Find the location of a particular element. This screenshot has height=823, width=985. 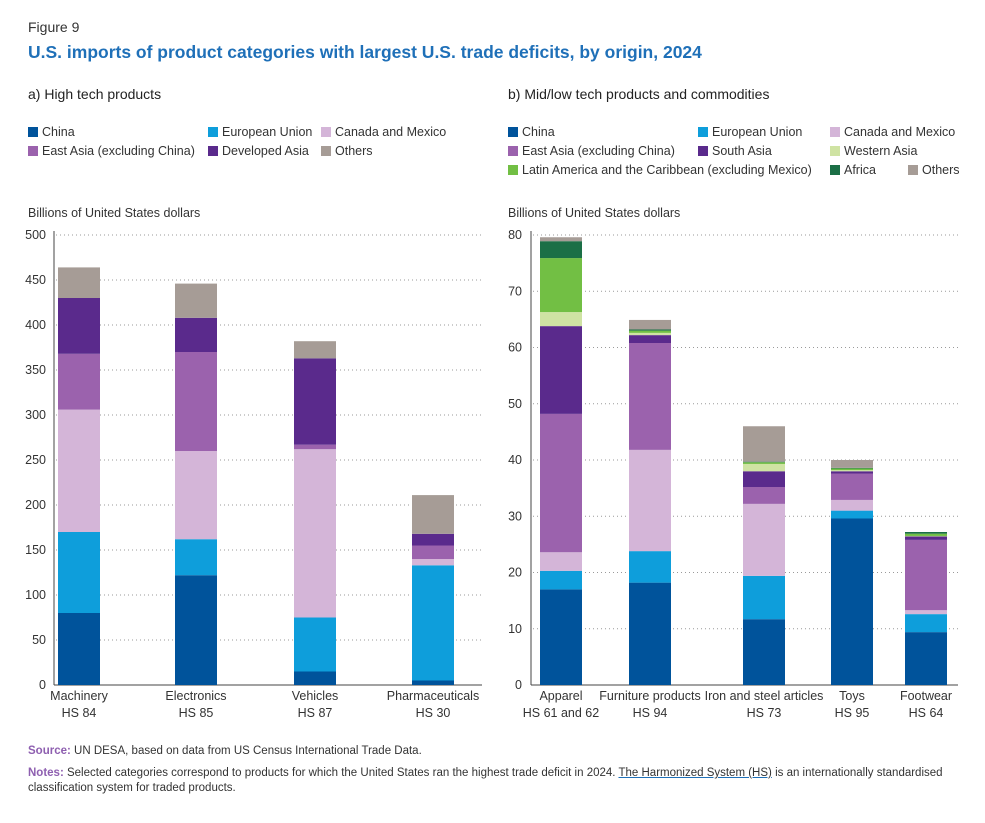

bar-segment-furniture-products-european-union is located at coordinates (650, 567).